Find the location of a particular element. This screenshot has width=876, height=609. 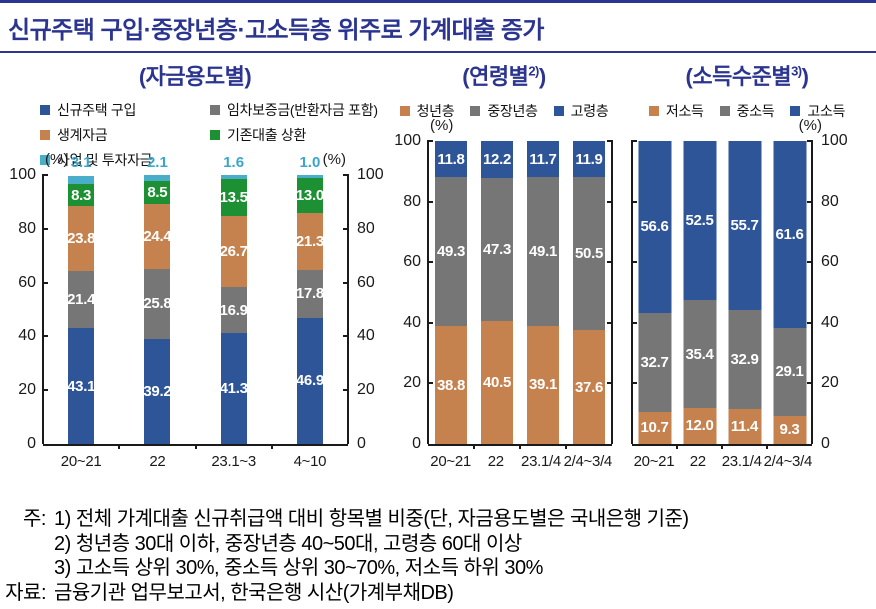

bar-segment: 49.1 is located at coordinates (543, 251).